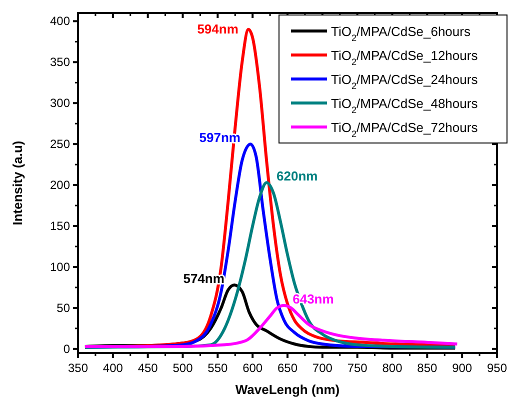 Image resolution: width=511 pixels, height=400 pixels. What do you see at coordinates (217, 28) in the screenshot?
I see `annotation: 594nm` at bounding box center [217, 28].